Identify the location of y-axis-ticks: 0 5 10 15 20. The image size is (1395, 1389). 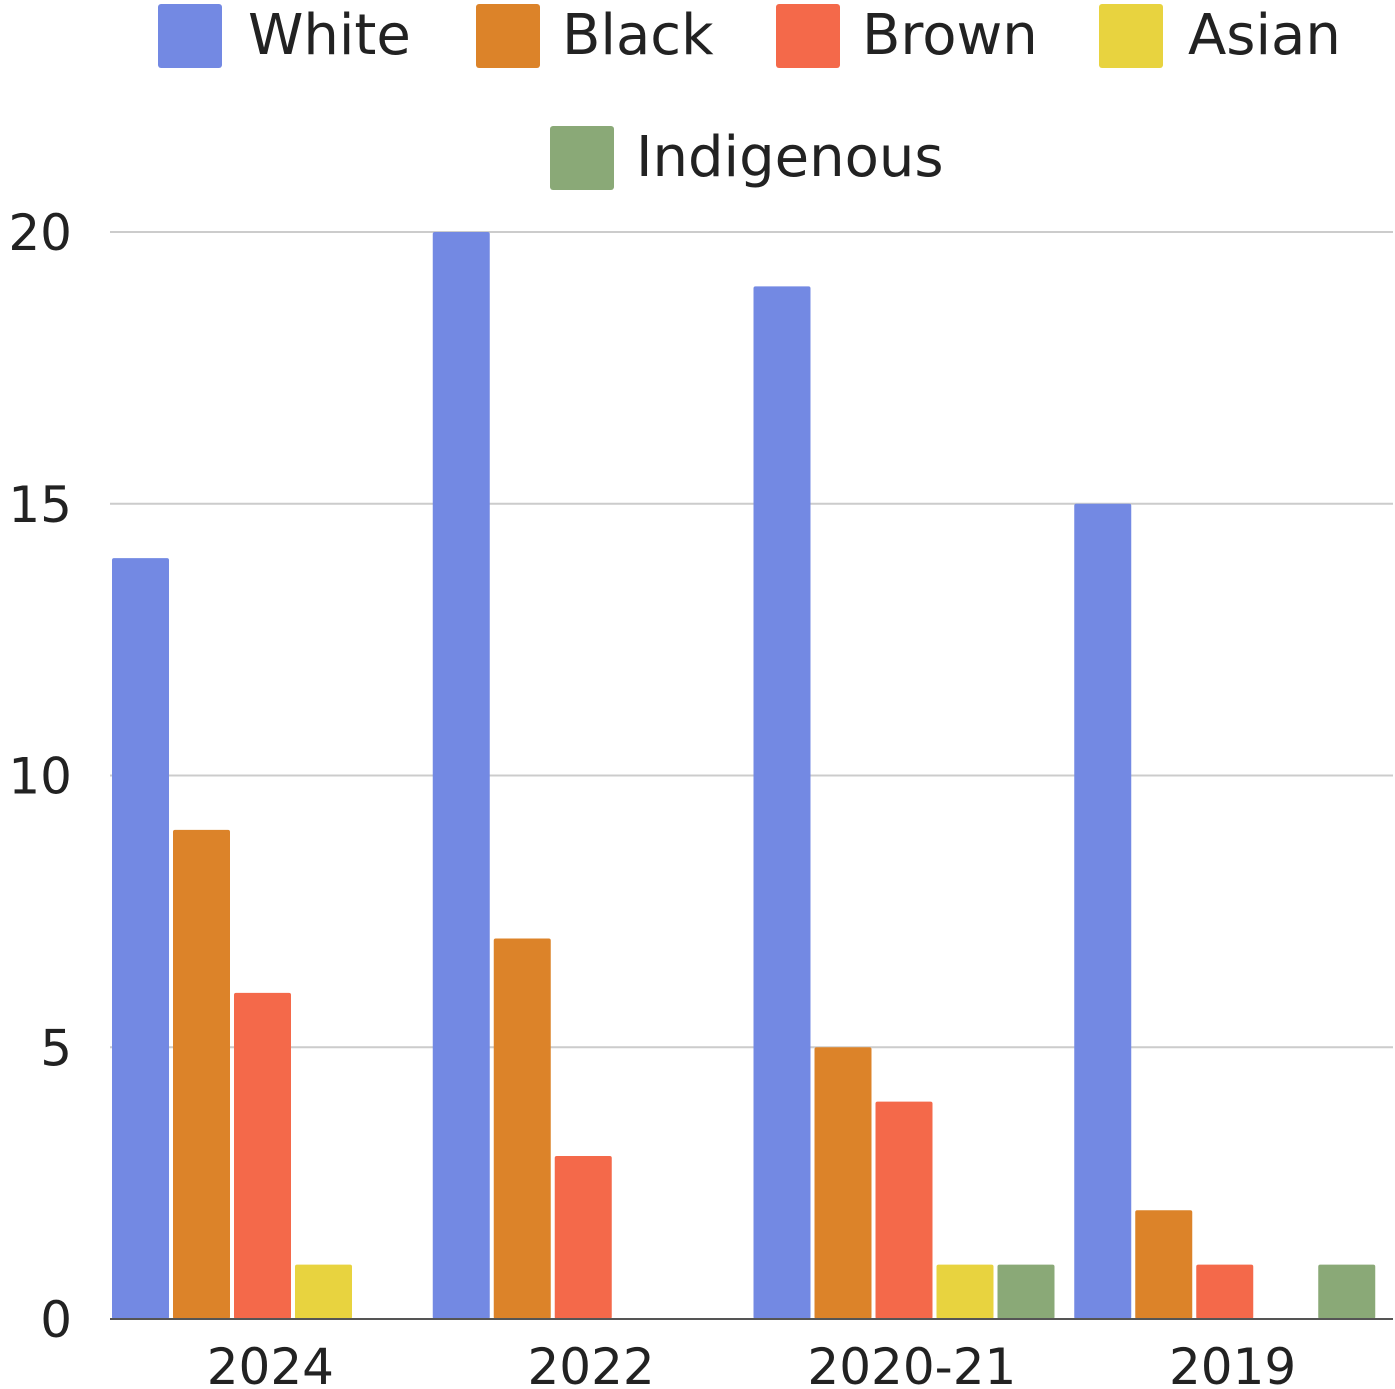
(40, 776).